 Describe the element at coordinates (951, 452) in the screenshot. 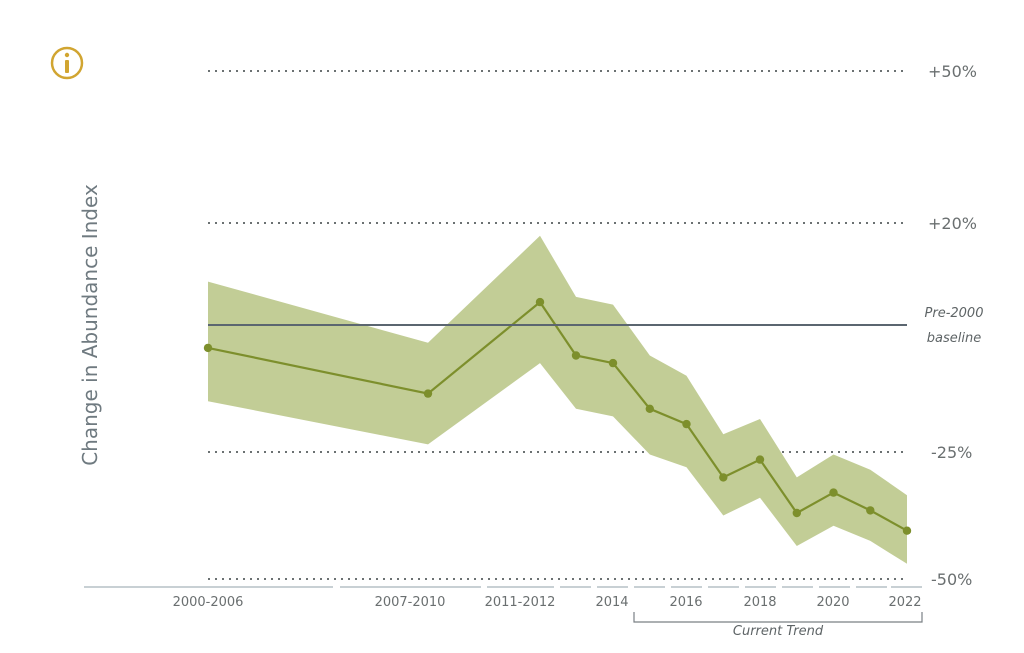

I see `y-tick-label: -25%` at that location.